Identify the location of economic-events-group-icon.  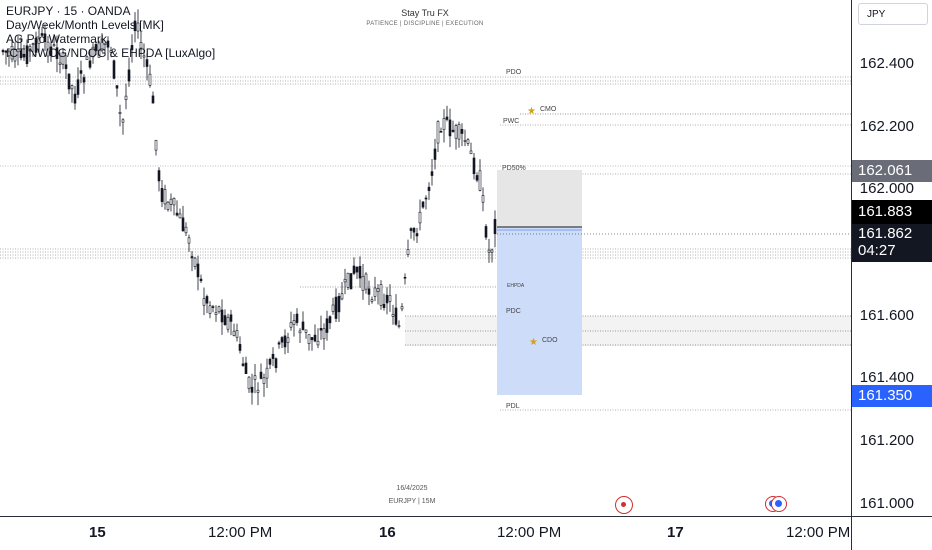
(777, 505).